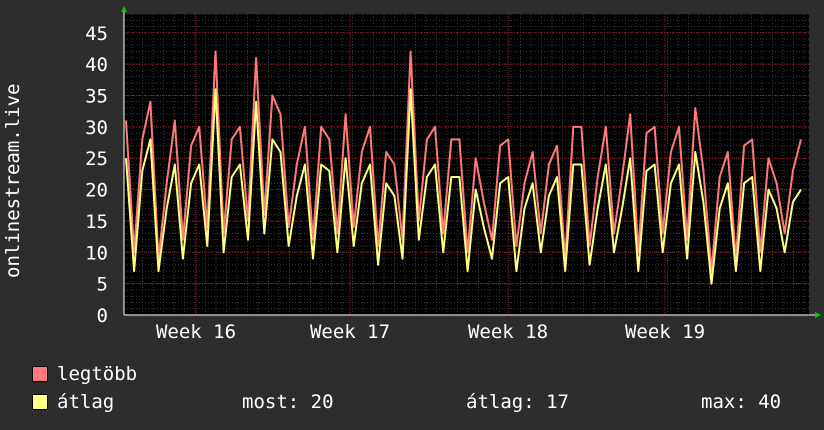 Image resolution: width=824 pixels, height=430 pixels. What do you see at coordinates (508, 332) in the screenshot?
I see `x-tick-label: Week 18` at bounding box center [508, 332].